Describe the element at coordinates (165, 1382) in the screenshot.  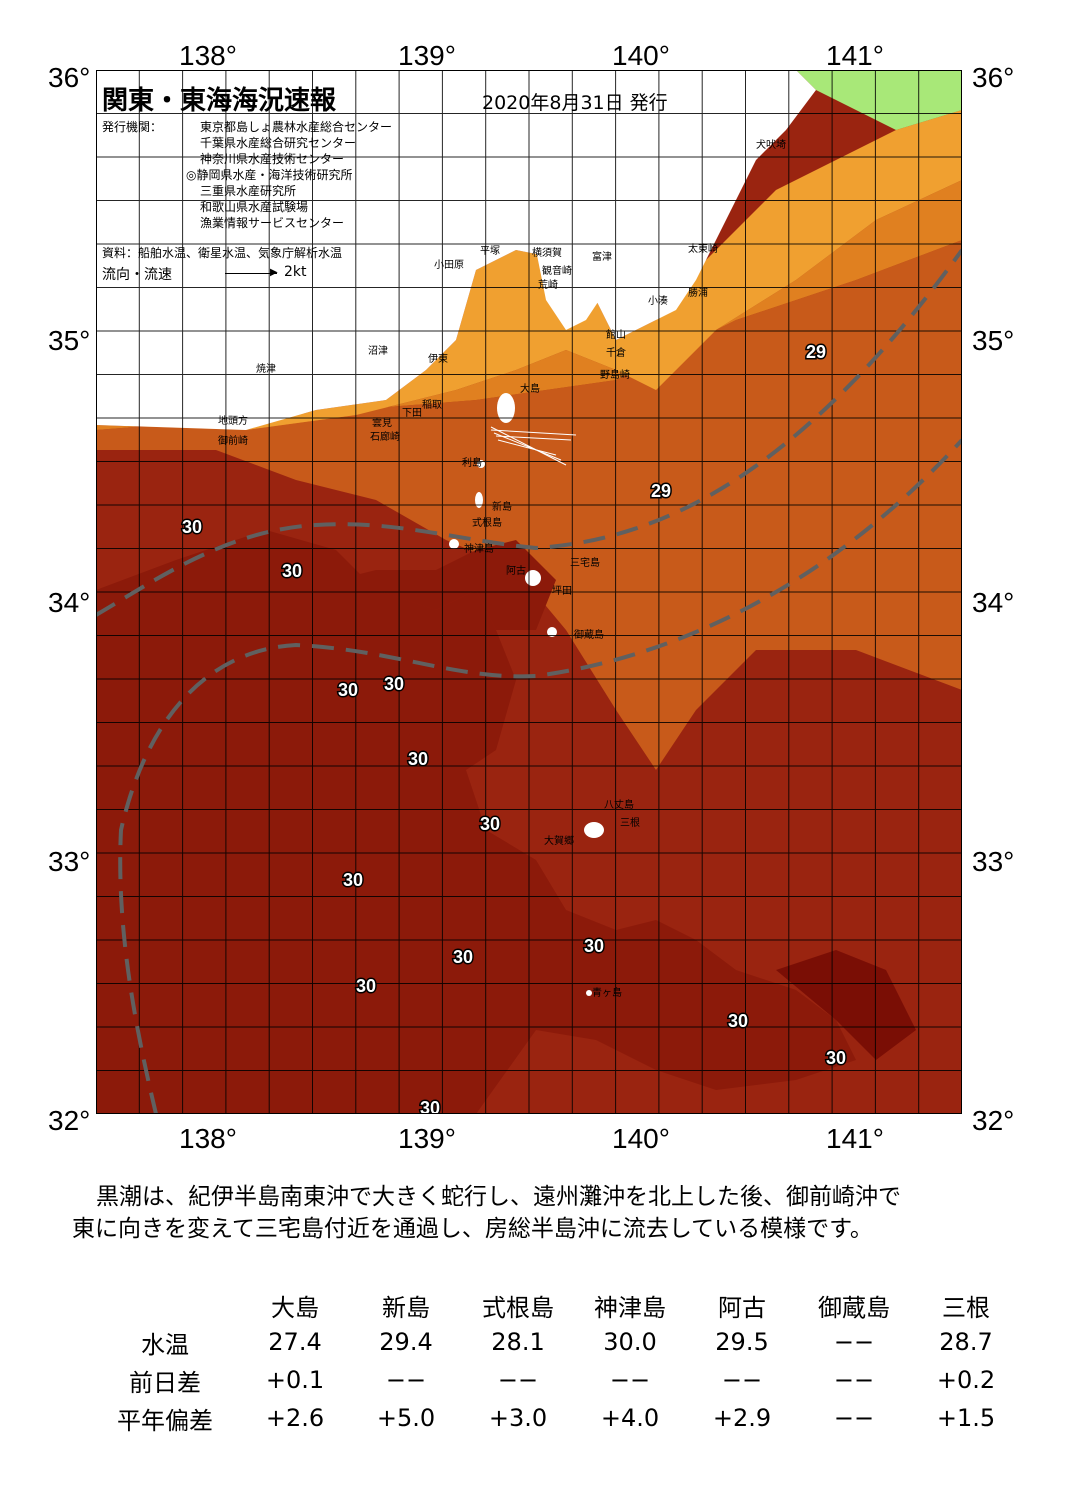
I see `table-row-label: 前日差` at that location.